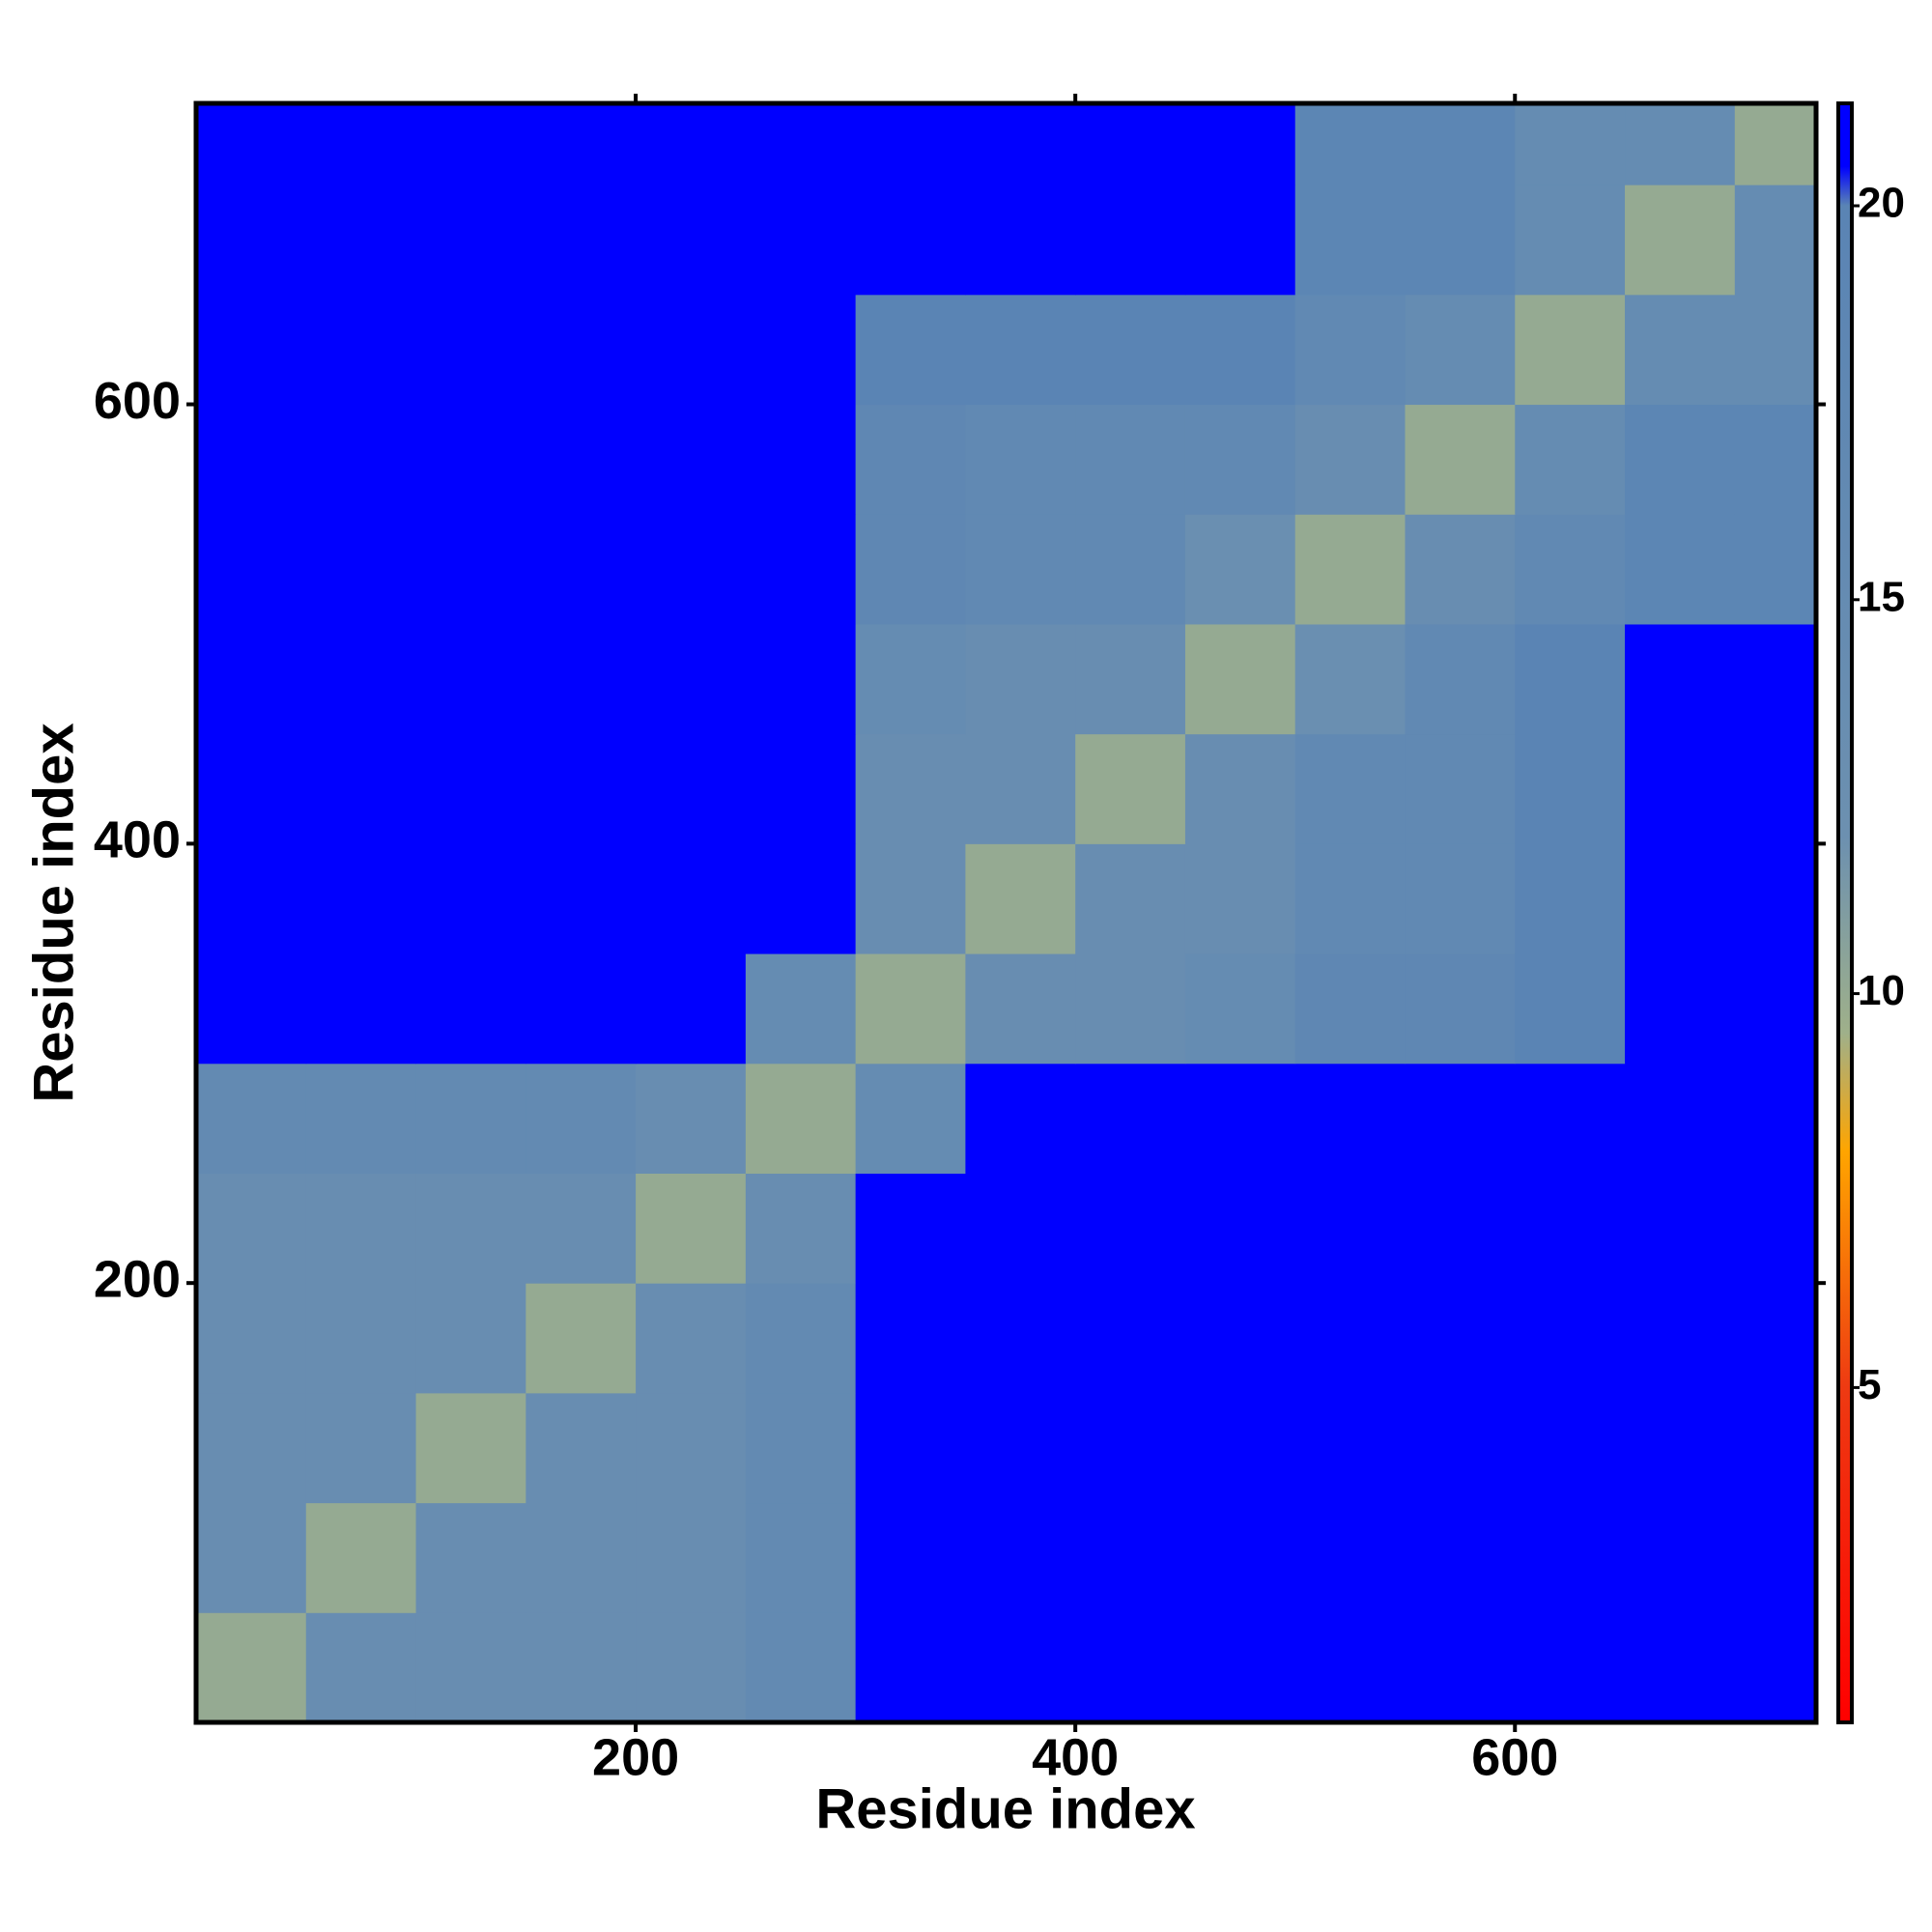 The width and height of the screenshot is (1932, 1932). I want to click on y-axis-title: Residue index, so click(53, 912).